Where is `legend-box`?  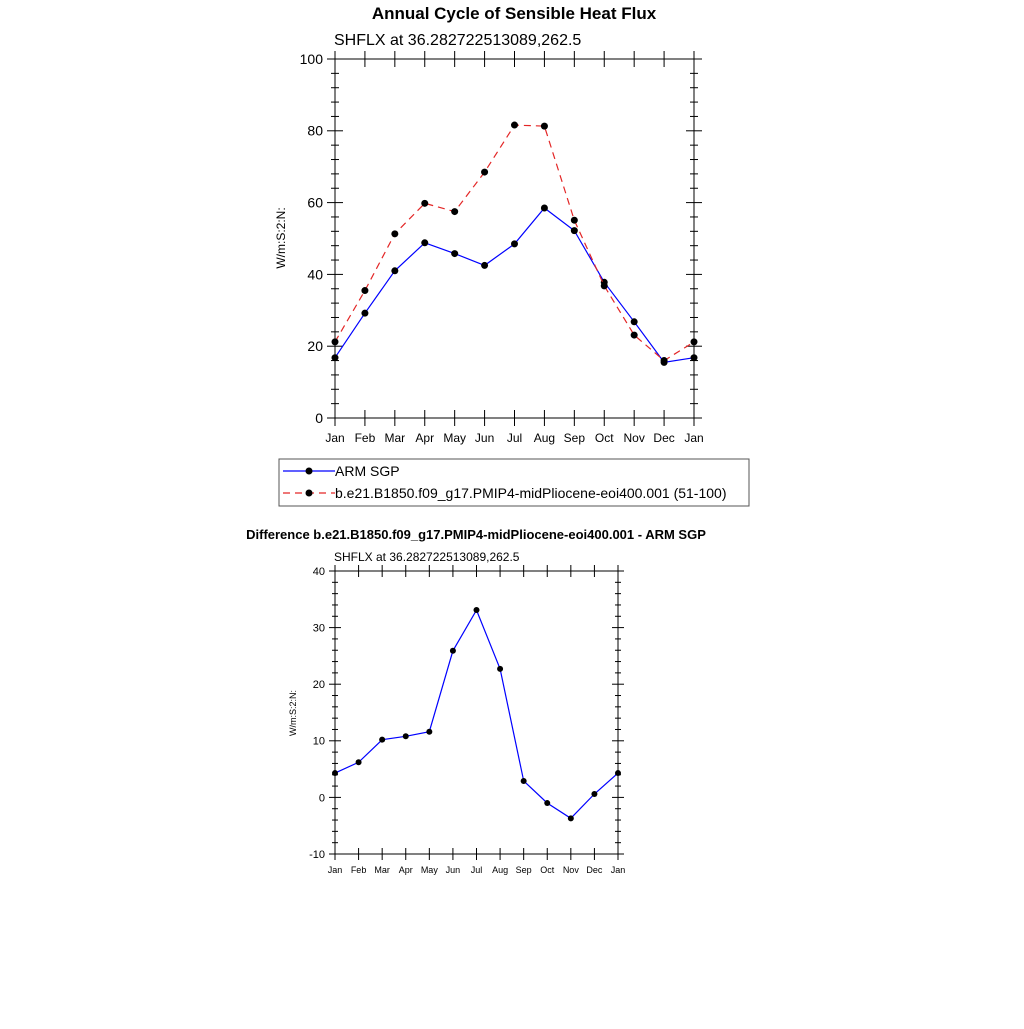 legend-box is located at coordinates (514, 482).